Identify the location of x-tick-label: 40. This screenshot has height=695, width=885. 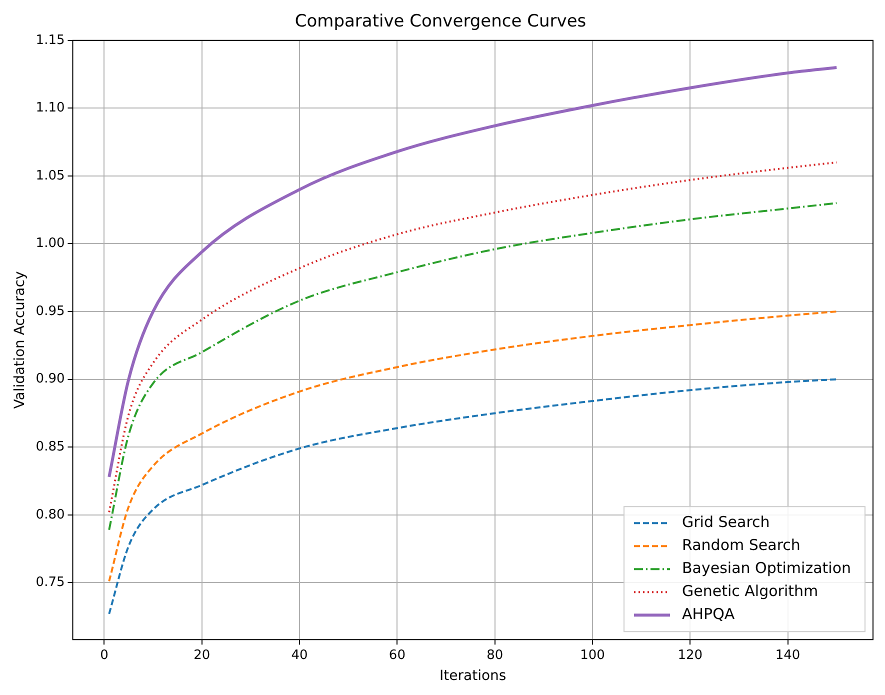
(299, 655).